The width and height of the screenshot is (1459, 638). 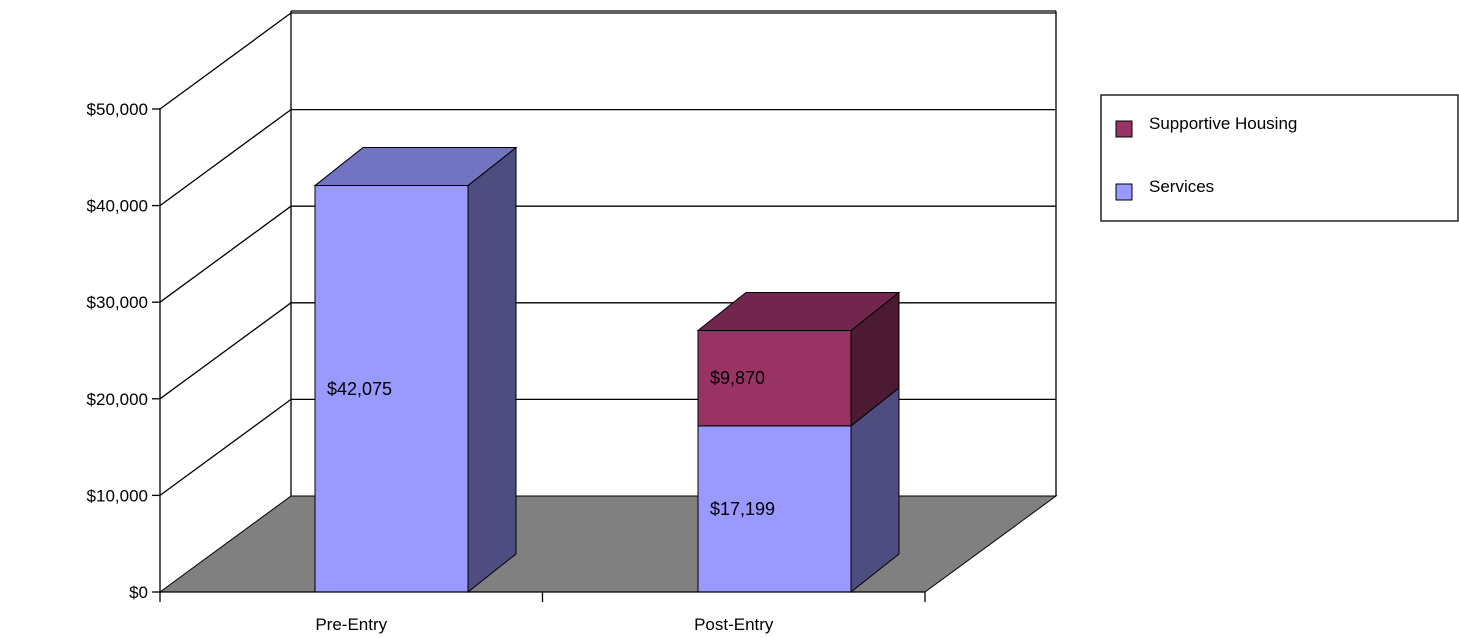 What do you see at coordinates (359, 389) in the screenshot?
I see `data-label: $42,075` at bounding box center [359, 389].